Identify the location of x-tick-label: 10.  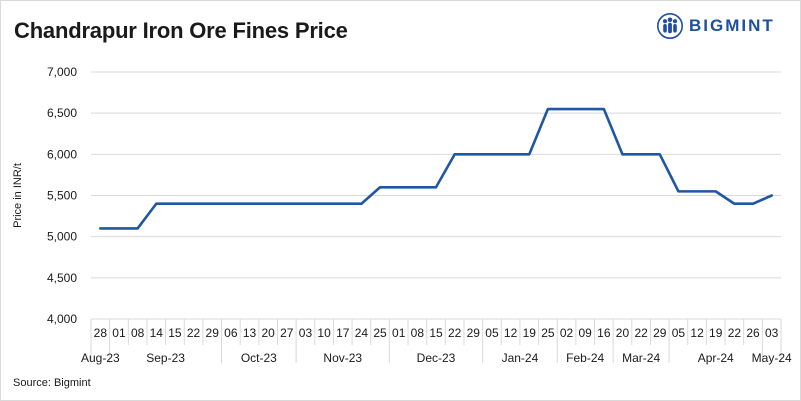
(324, 333).